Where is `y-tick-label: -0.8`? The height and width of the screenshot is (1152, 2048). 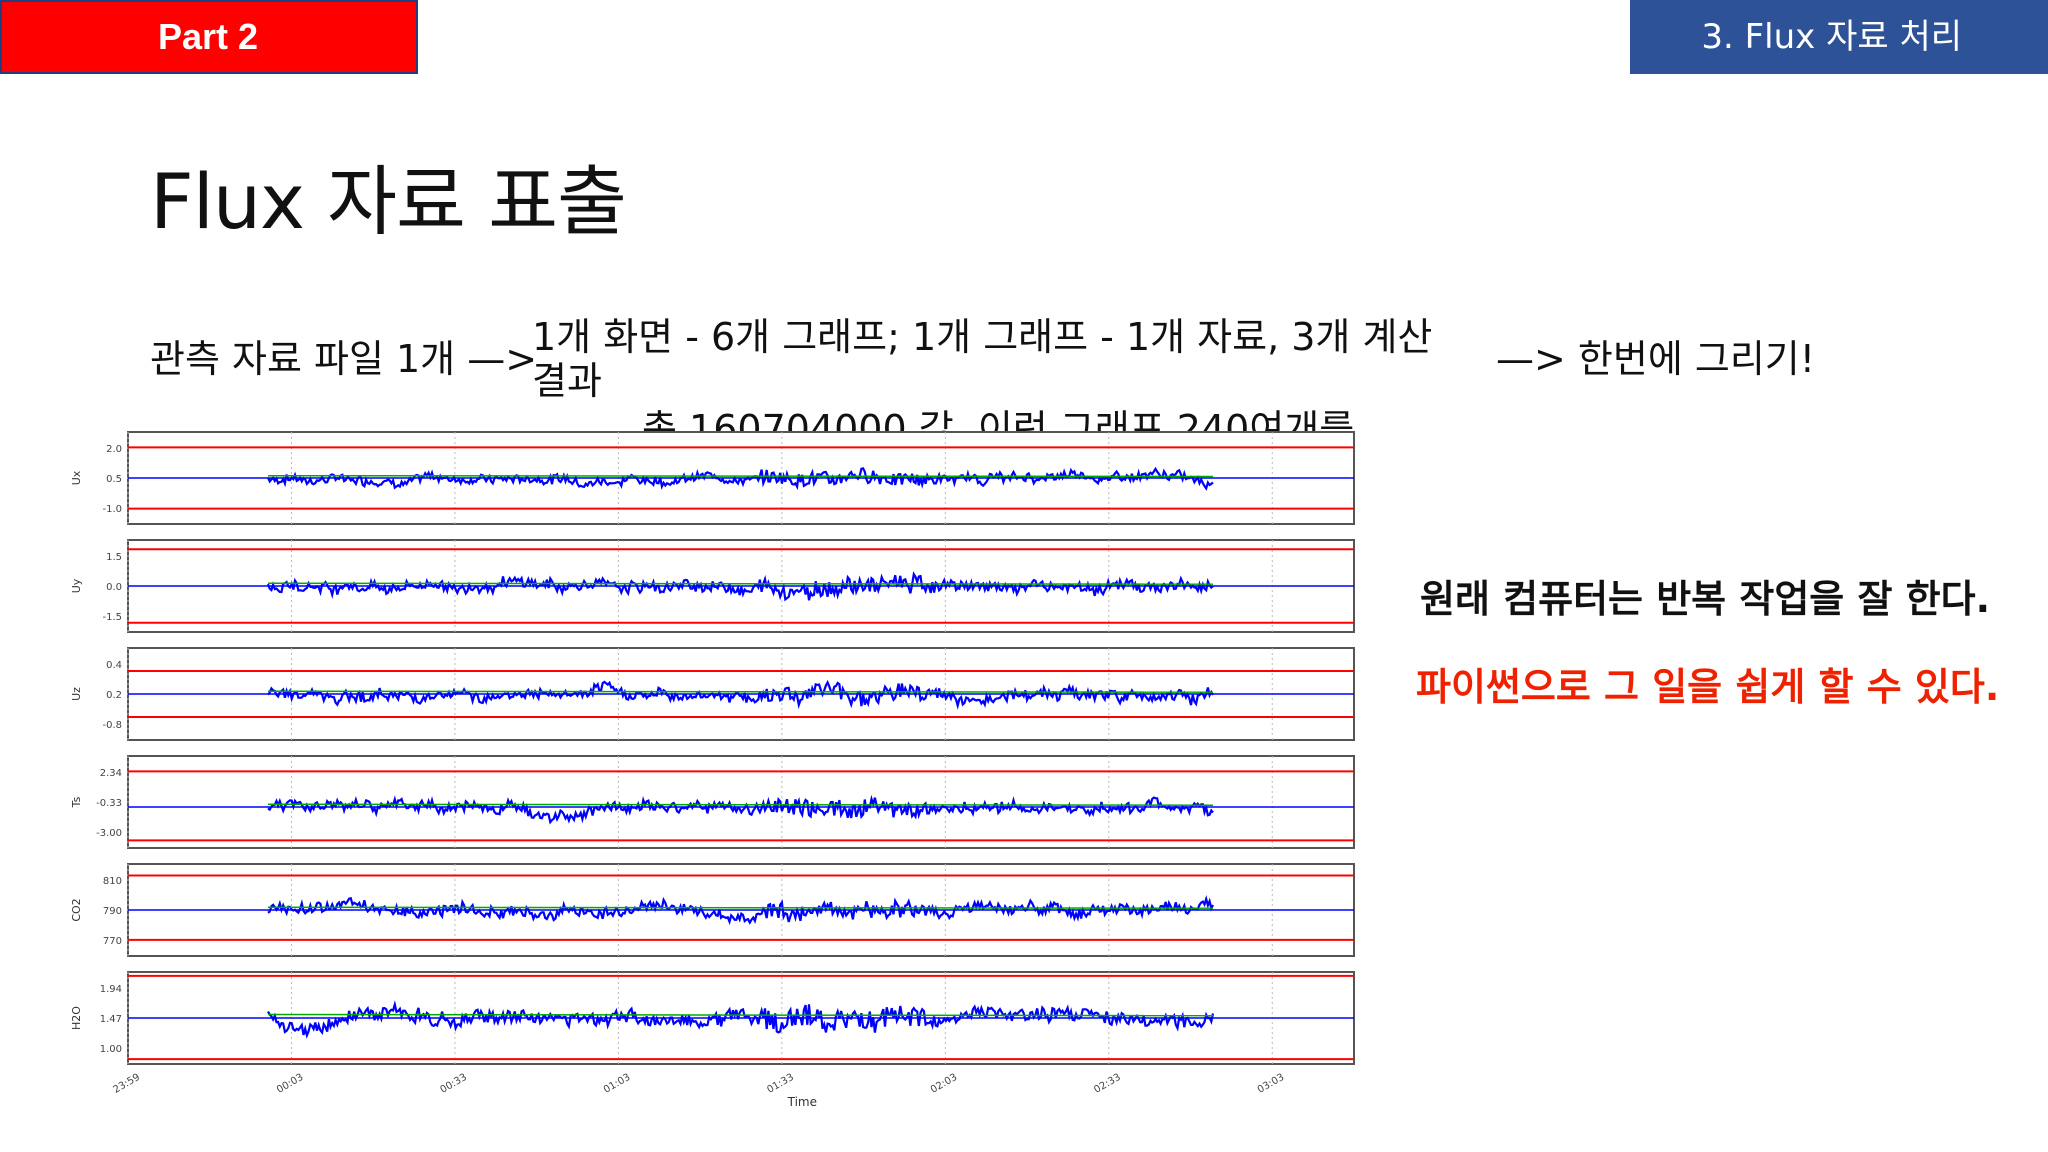 y-tick-label: -0.8 is located at coordinates (112, 725).